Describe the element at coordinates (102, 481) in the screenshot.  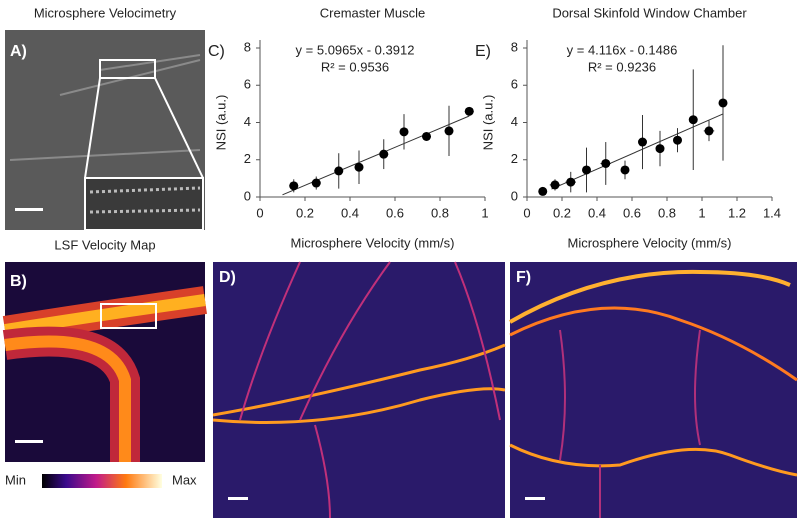
I see `colorbar` at that location.